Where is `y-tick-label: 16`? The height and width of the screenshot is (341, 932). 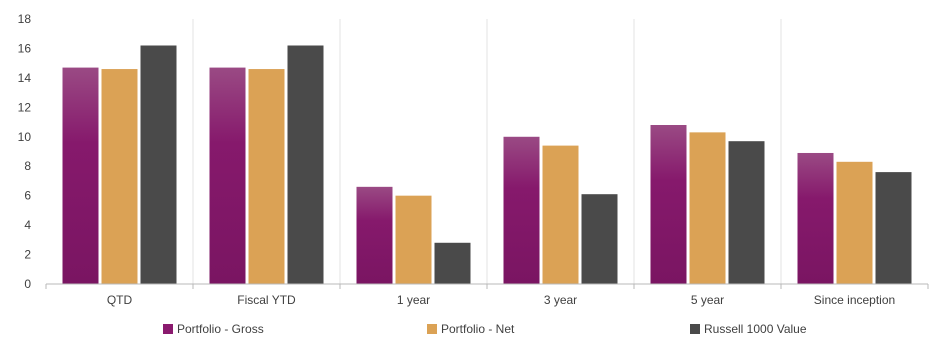 y-tick-label: 16 is located at coordinates (25, 48).